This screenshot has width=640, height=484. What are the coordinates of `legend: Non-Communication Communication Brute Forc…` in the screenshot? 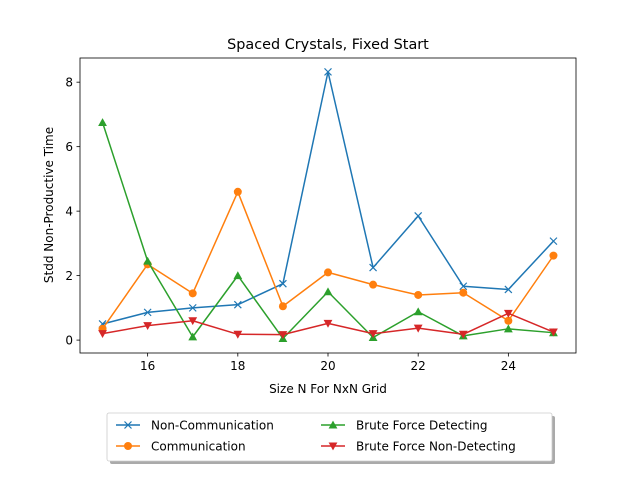 It's located at (330, 438).